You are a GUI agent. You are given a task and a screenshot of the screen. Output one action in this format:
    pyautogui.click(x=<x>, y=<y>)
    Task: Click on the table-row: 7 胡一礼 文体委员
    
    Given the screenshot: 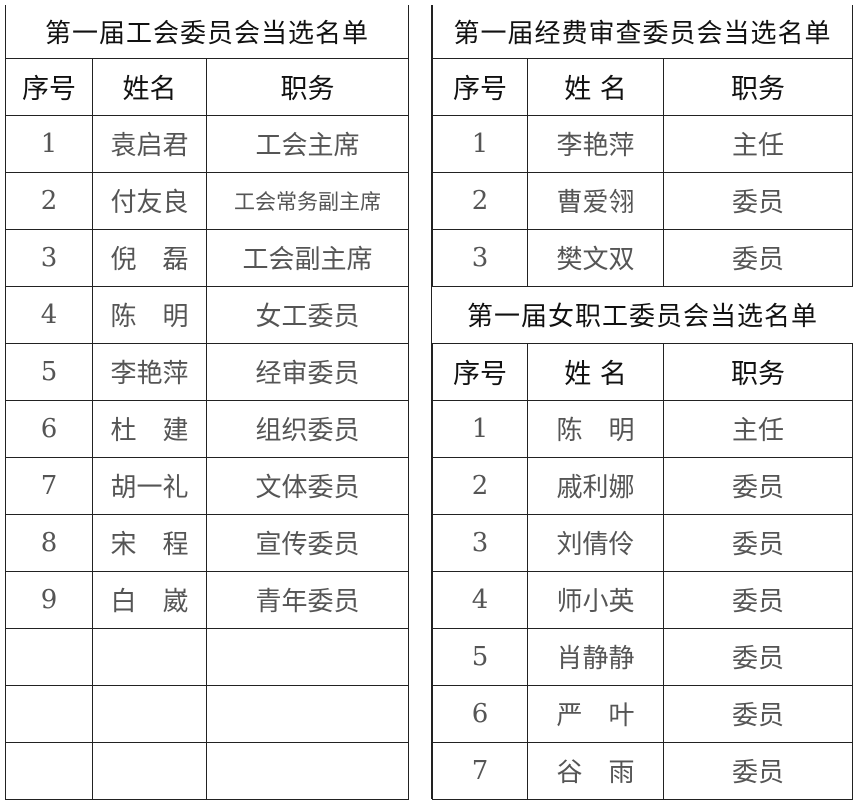 What is the action you would take?
    pyautogui.click(x=207, y=485)
    